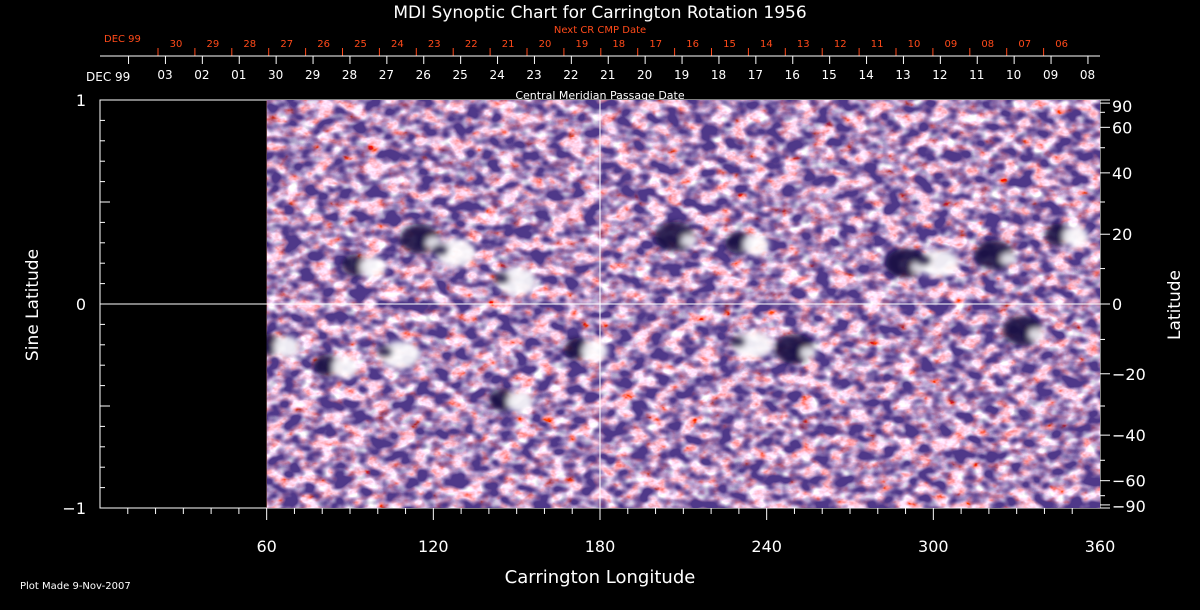 Image resolution: width=1200 pixels, height=610 pixels. I want to click on next-cmp-date-label: 25, so click(360, 44).